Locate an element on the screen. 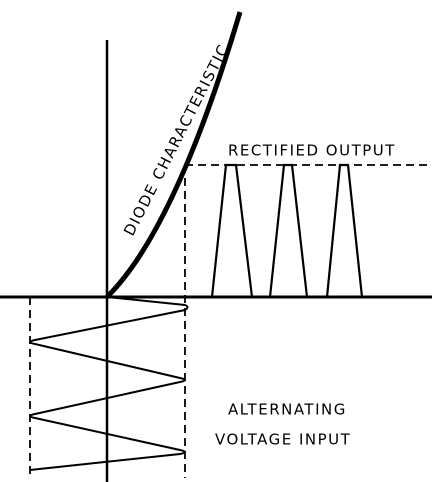 The height and width of the screenshot is (482, 432). input-label: ALTERNATING is located at coordinates (287, 410).